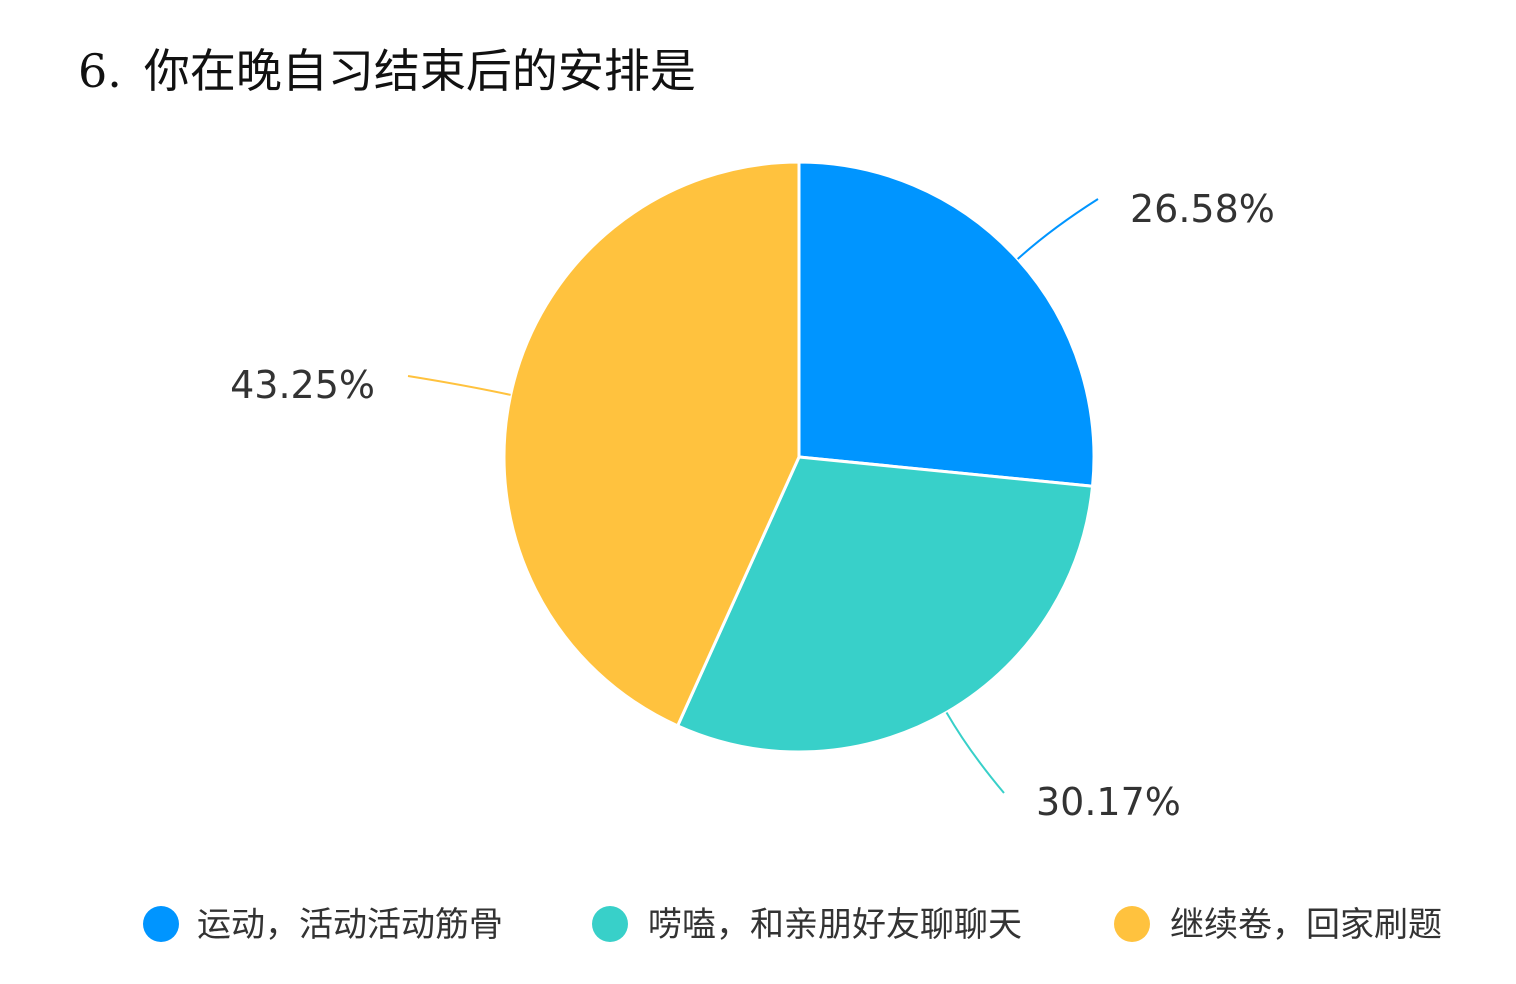 The height and width of the screenshot is (984, 1516). I want to click on legend-item-3: 继续卷，回家刷题, so click(1278, 925).